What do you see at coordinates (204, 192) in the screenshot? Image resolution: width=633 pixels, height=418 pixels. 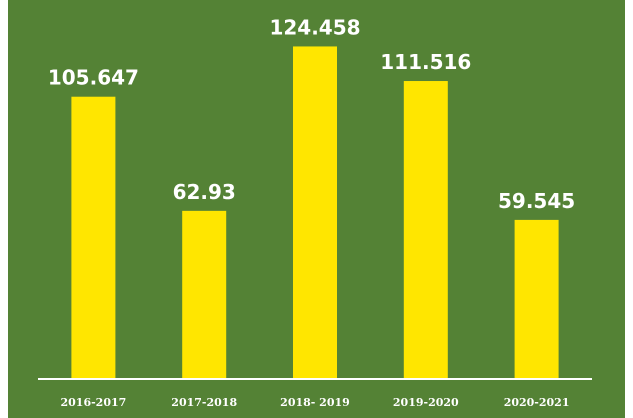 I see `value-label-2: 62.93` at bounding box center [204, 192].